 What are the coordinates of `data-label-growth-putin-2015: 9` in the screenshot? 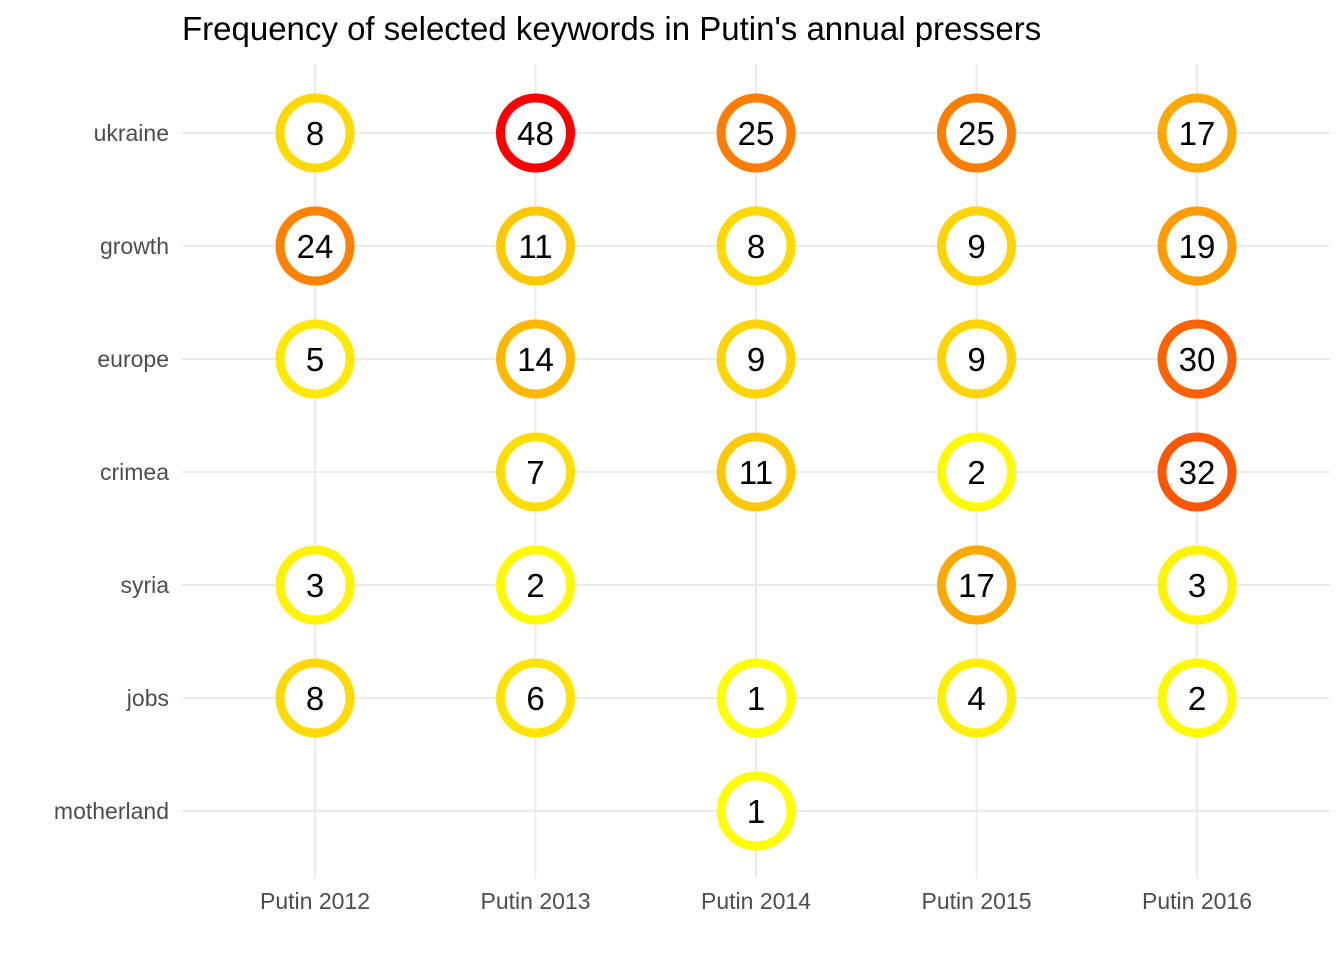 It's located at (976, 246).